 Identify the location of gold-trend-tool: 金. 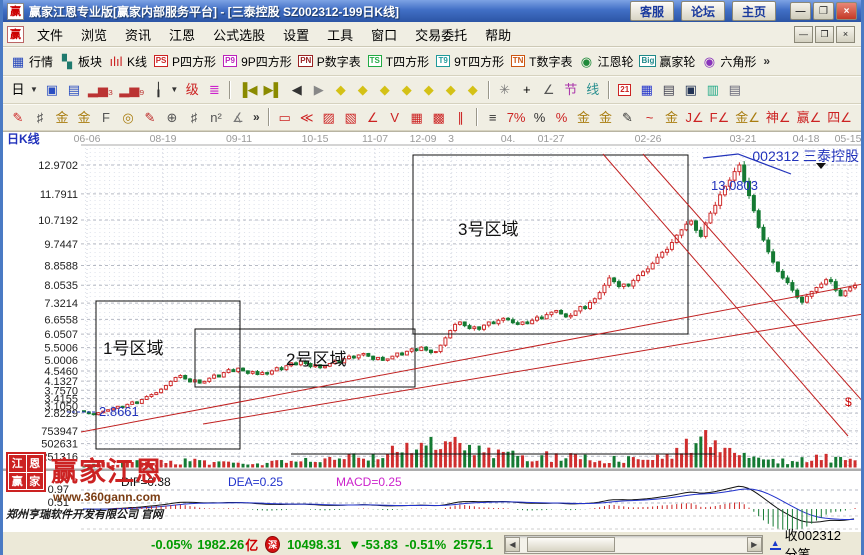
(671, 117).